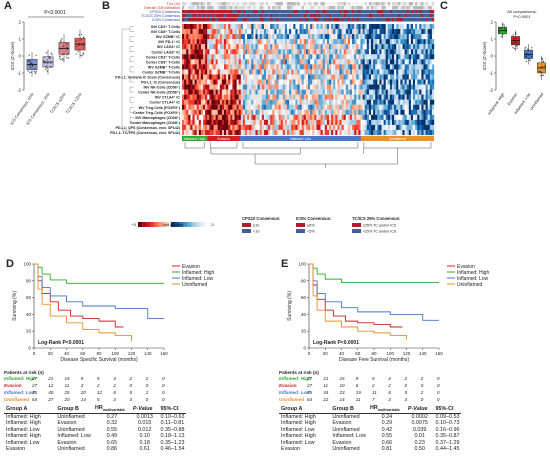 This screenshot has height=471, width=550. Describe the element at coordinates (29, 348) in the screenshot. I see `y-tick-label: 0` at that location.